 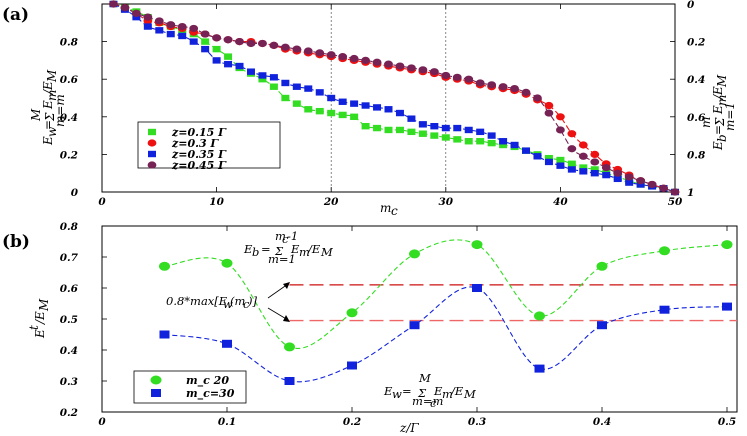 I want to click on a-ylabel-right: E b = Σ m m=1 E m /E M, so click(x=718, y=112).